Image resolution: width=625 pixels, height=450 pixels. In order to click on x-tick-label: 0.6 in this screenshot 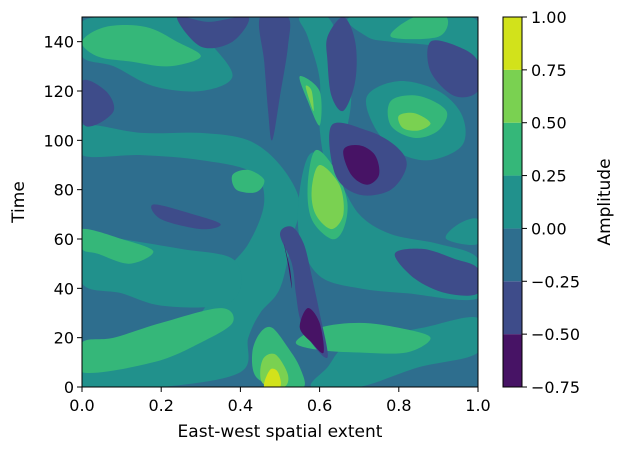, I will do `click(319, 405)`.